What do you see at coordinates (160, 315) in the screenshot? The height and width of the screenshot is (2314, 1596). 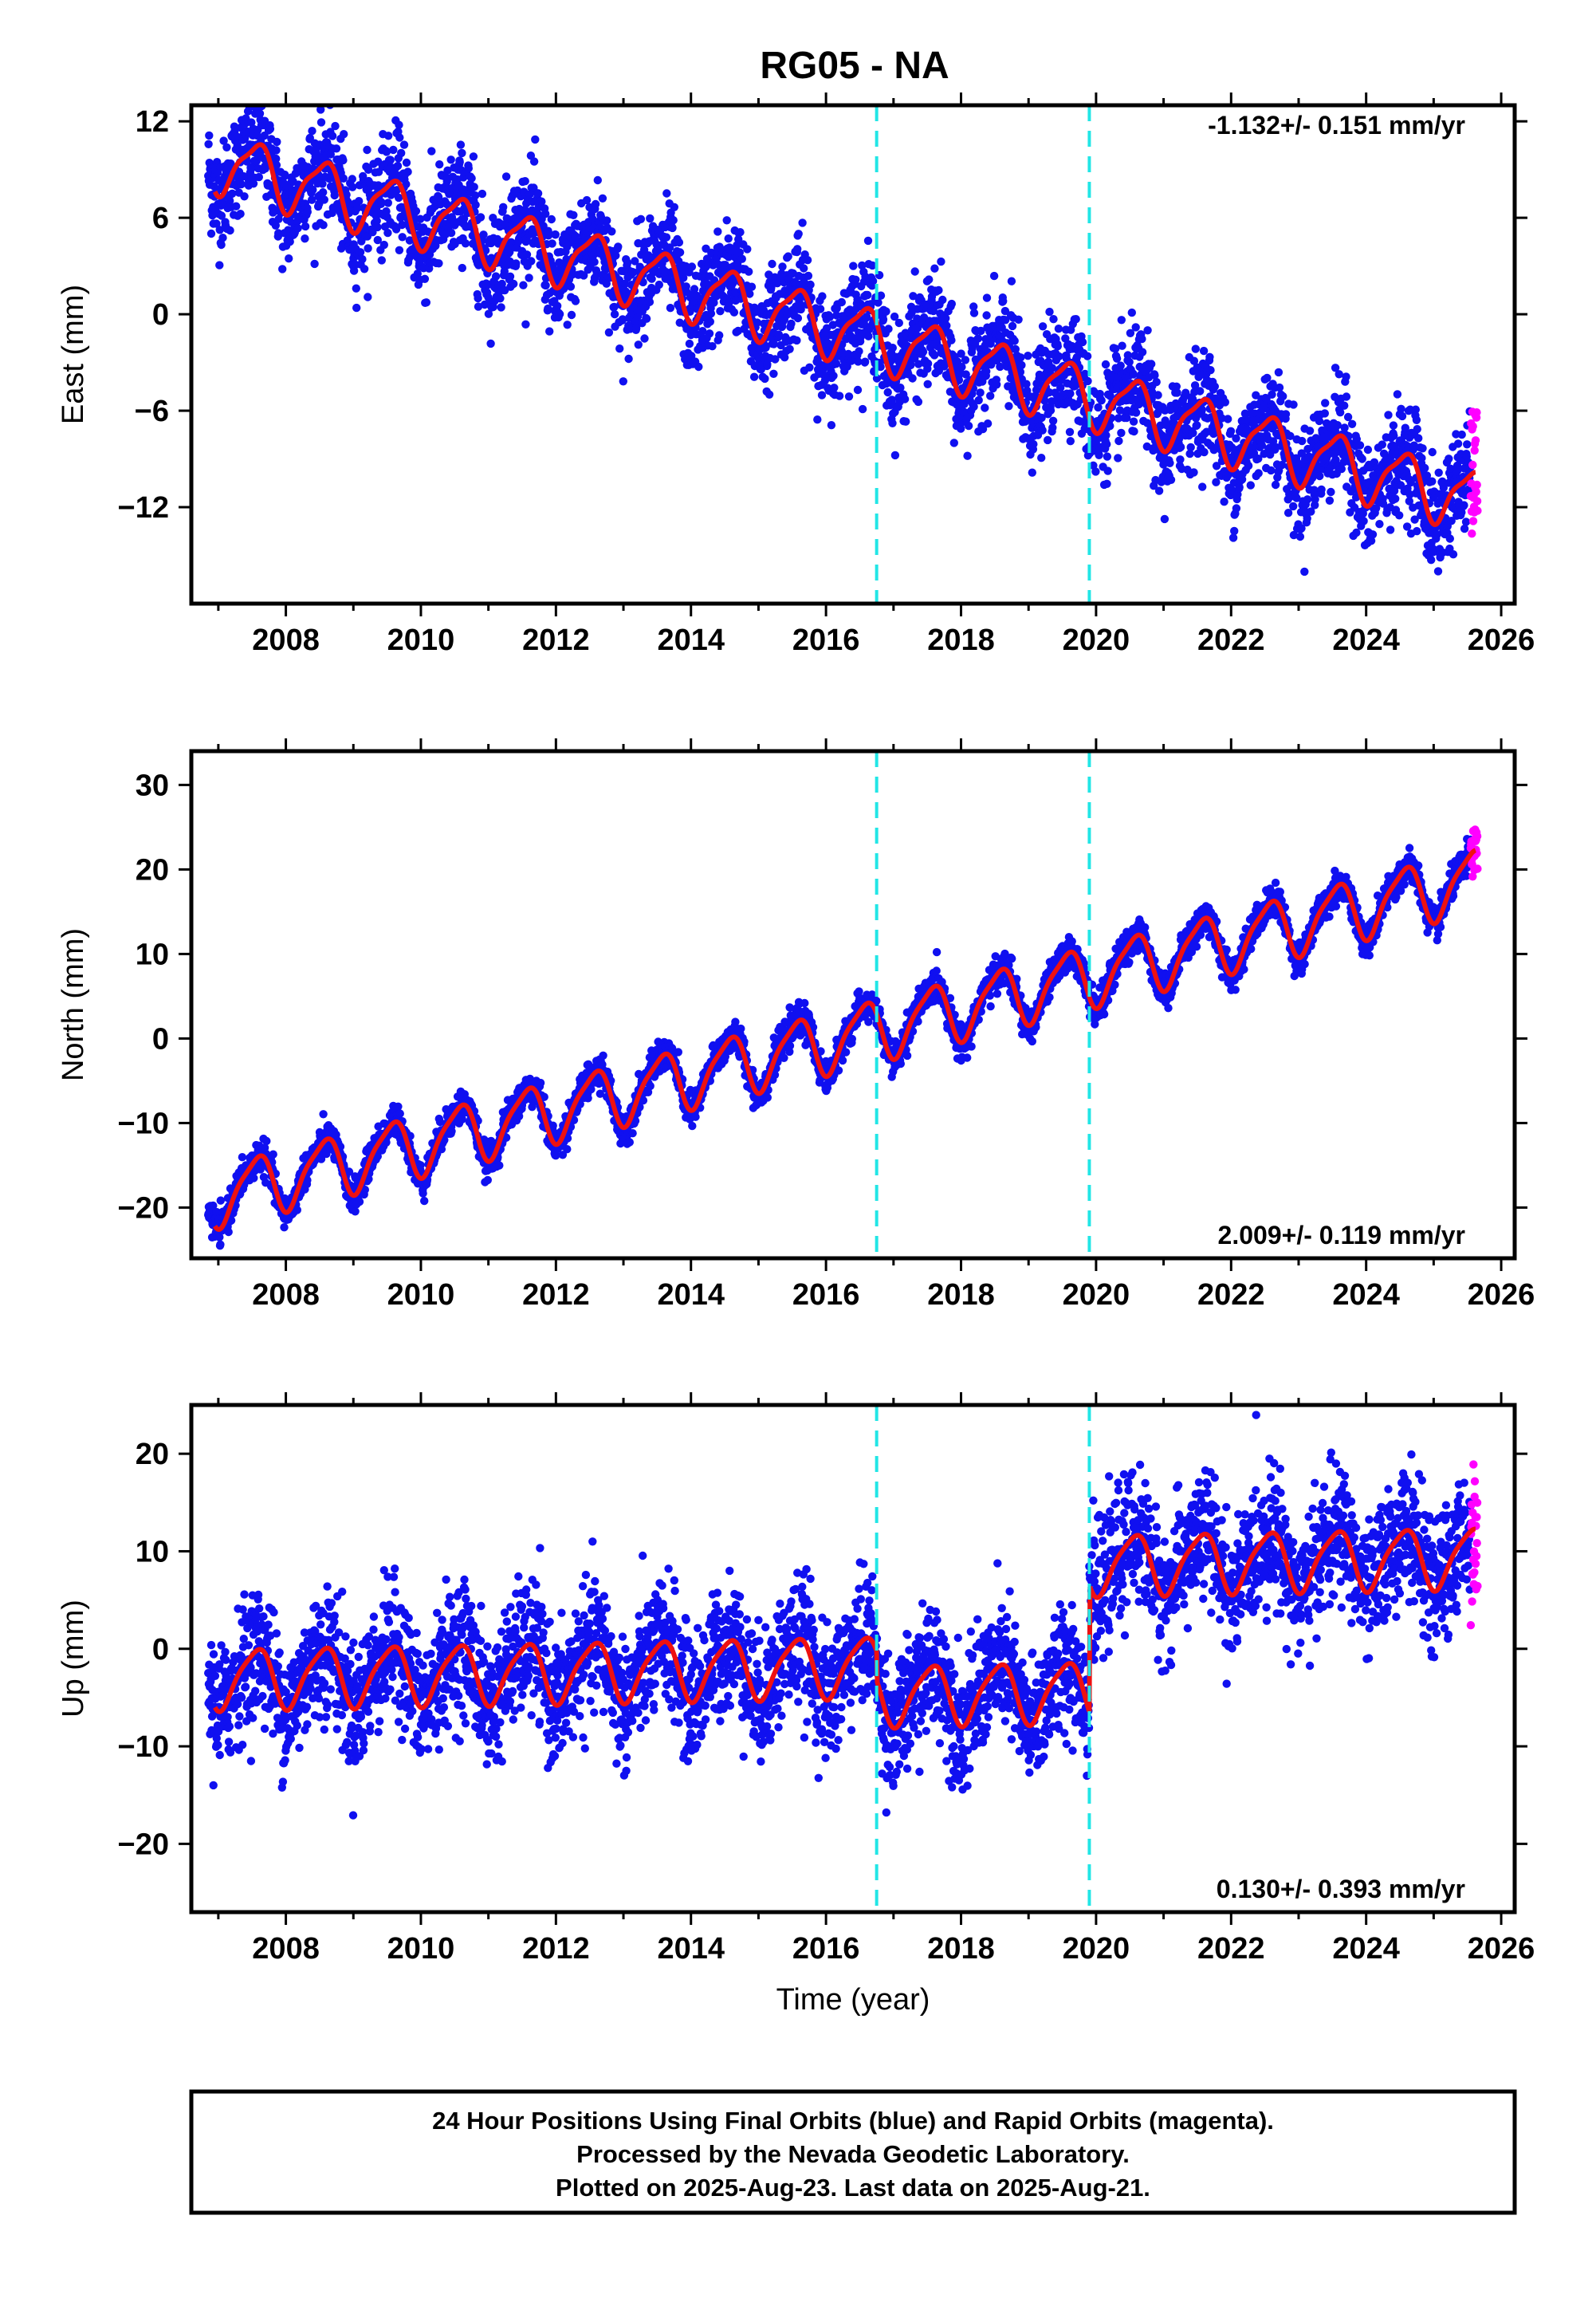 I see `y-tick-label: 0` at bounding box center [160, 315].